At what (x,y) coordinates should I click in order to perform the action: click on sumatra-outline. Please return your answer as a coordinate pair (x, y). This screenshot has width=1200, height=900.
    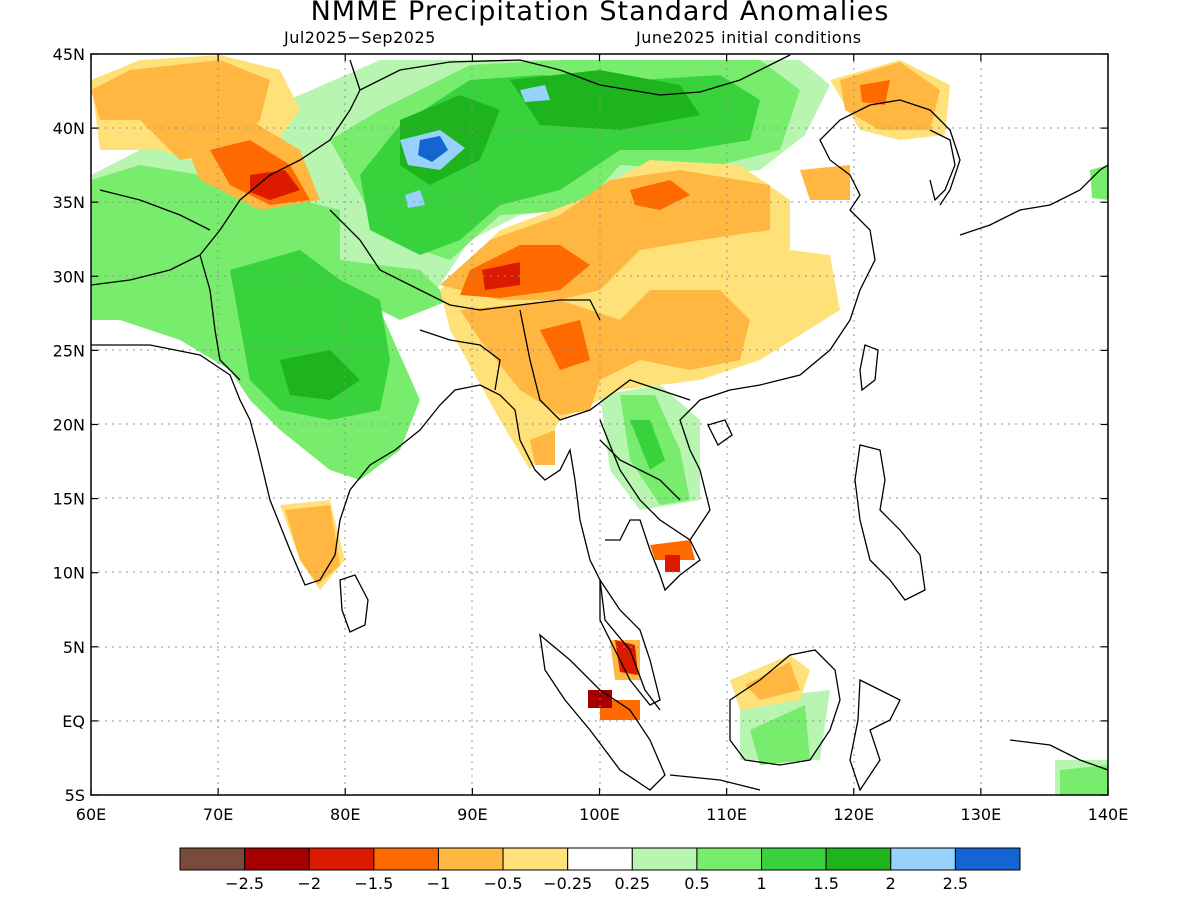
    Looking at the image, I should click on (602, 712).